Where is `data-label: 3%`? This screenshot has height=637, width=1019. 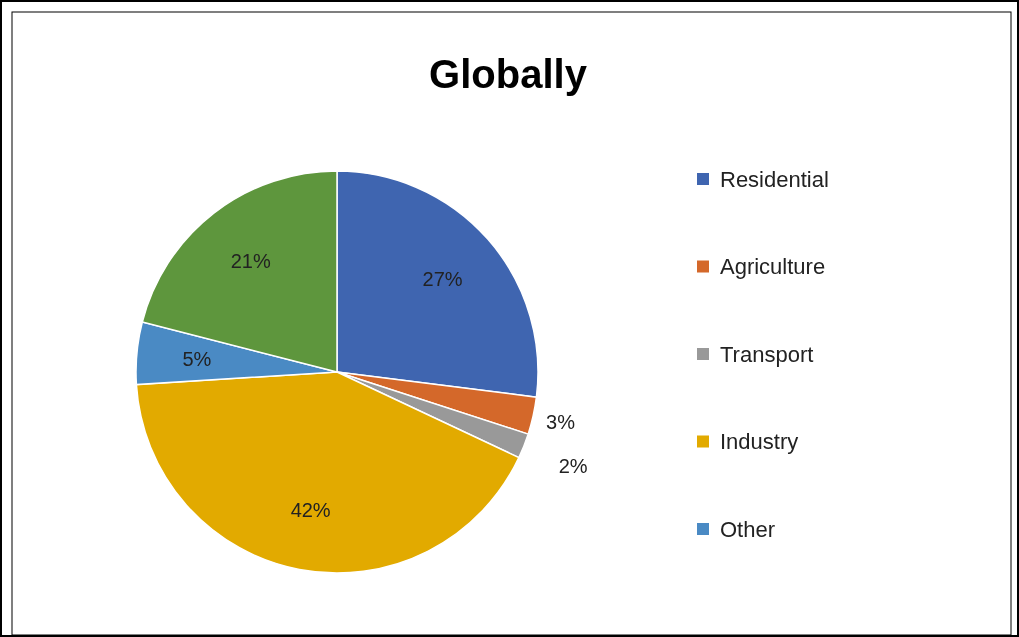
data-label: 3% is located at coordinates (561, 421).